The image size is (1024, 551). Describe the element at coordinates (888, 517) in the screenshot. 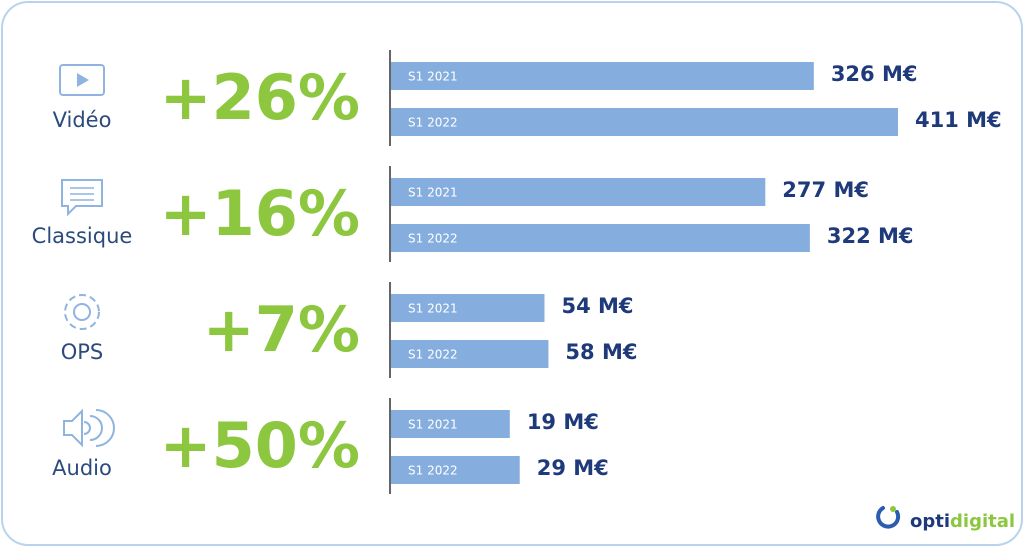

I see `brand-icon` at that location.